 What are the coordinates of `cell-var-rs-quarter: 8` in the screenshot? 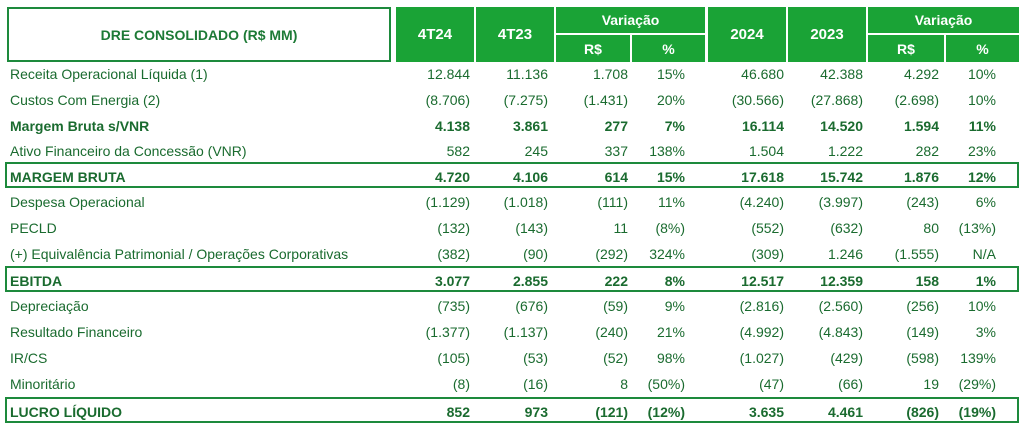 It's located at (624, 384).